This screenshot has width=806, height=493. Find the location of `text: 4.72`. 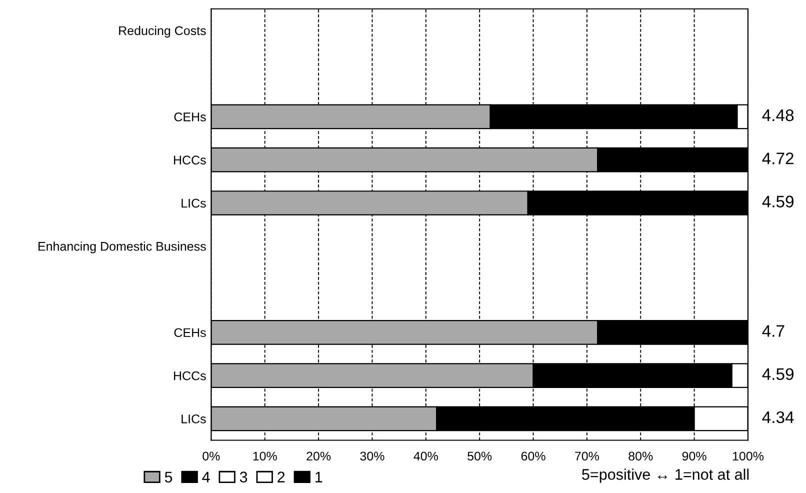

text: 4.72 is located at coordinates (778, 158).